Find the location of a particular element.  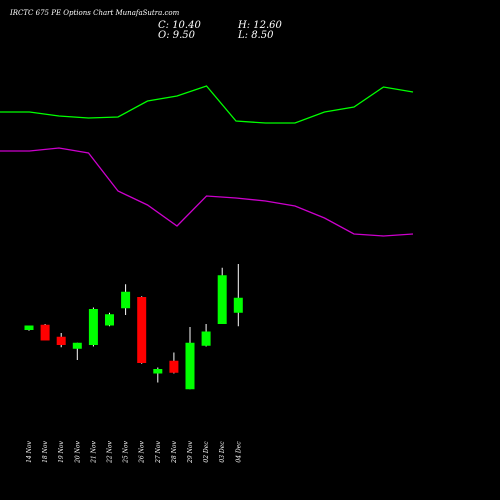

magenta-line is located at coordinates (207, 192).